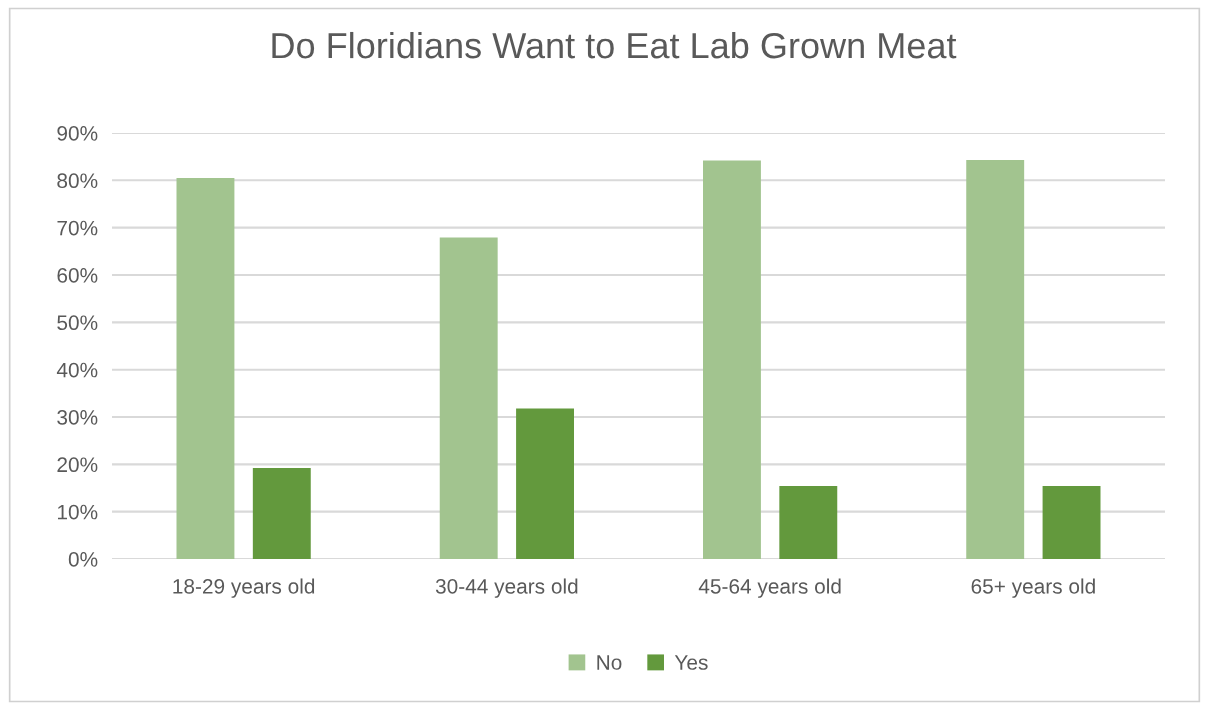 The height and width of the screenshot is (710, 1209). I want to click on y-tick-label: 0%, so click(83, 559).